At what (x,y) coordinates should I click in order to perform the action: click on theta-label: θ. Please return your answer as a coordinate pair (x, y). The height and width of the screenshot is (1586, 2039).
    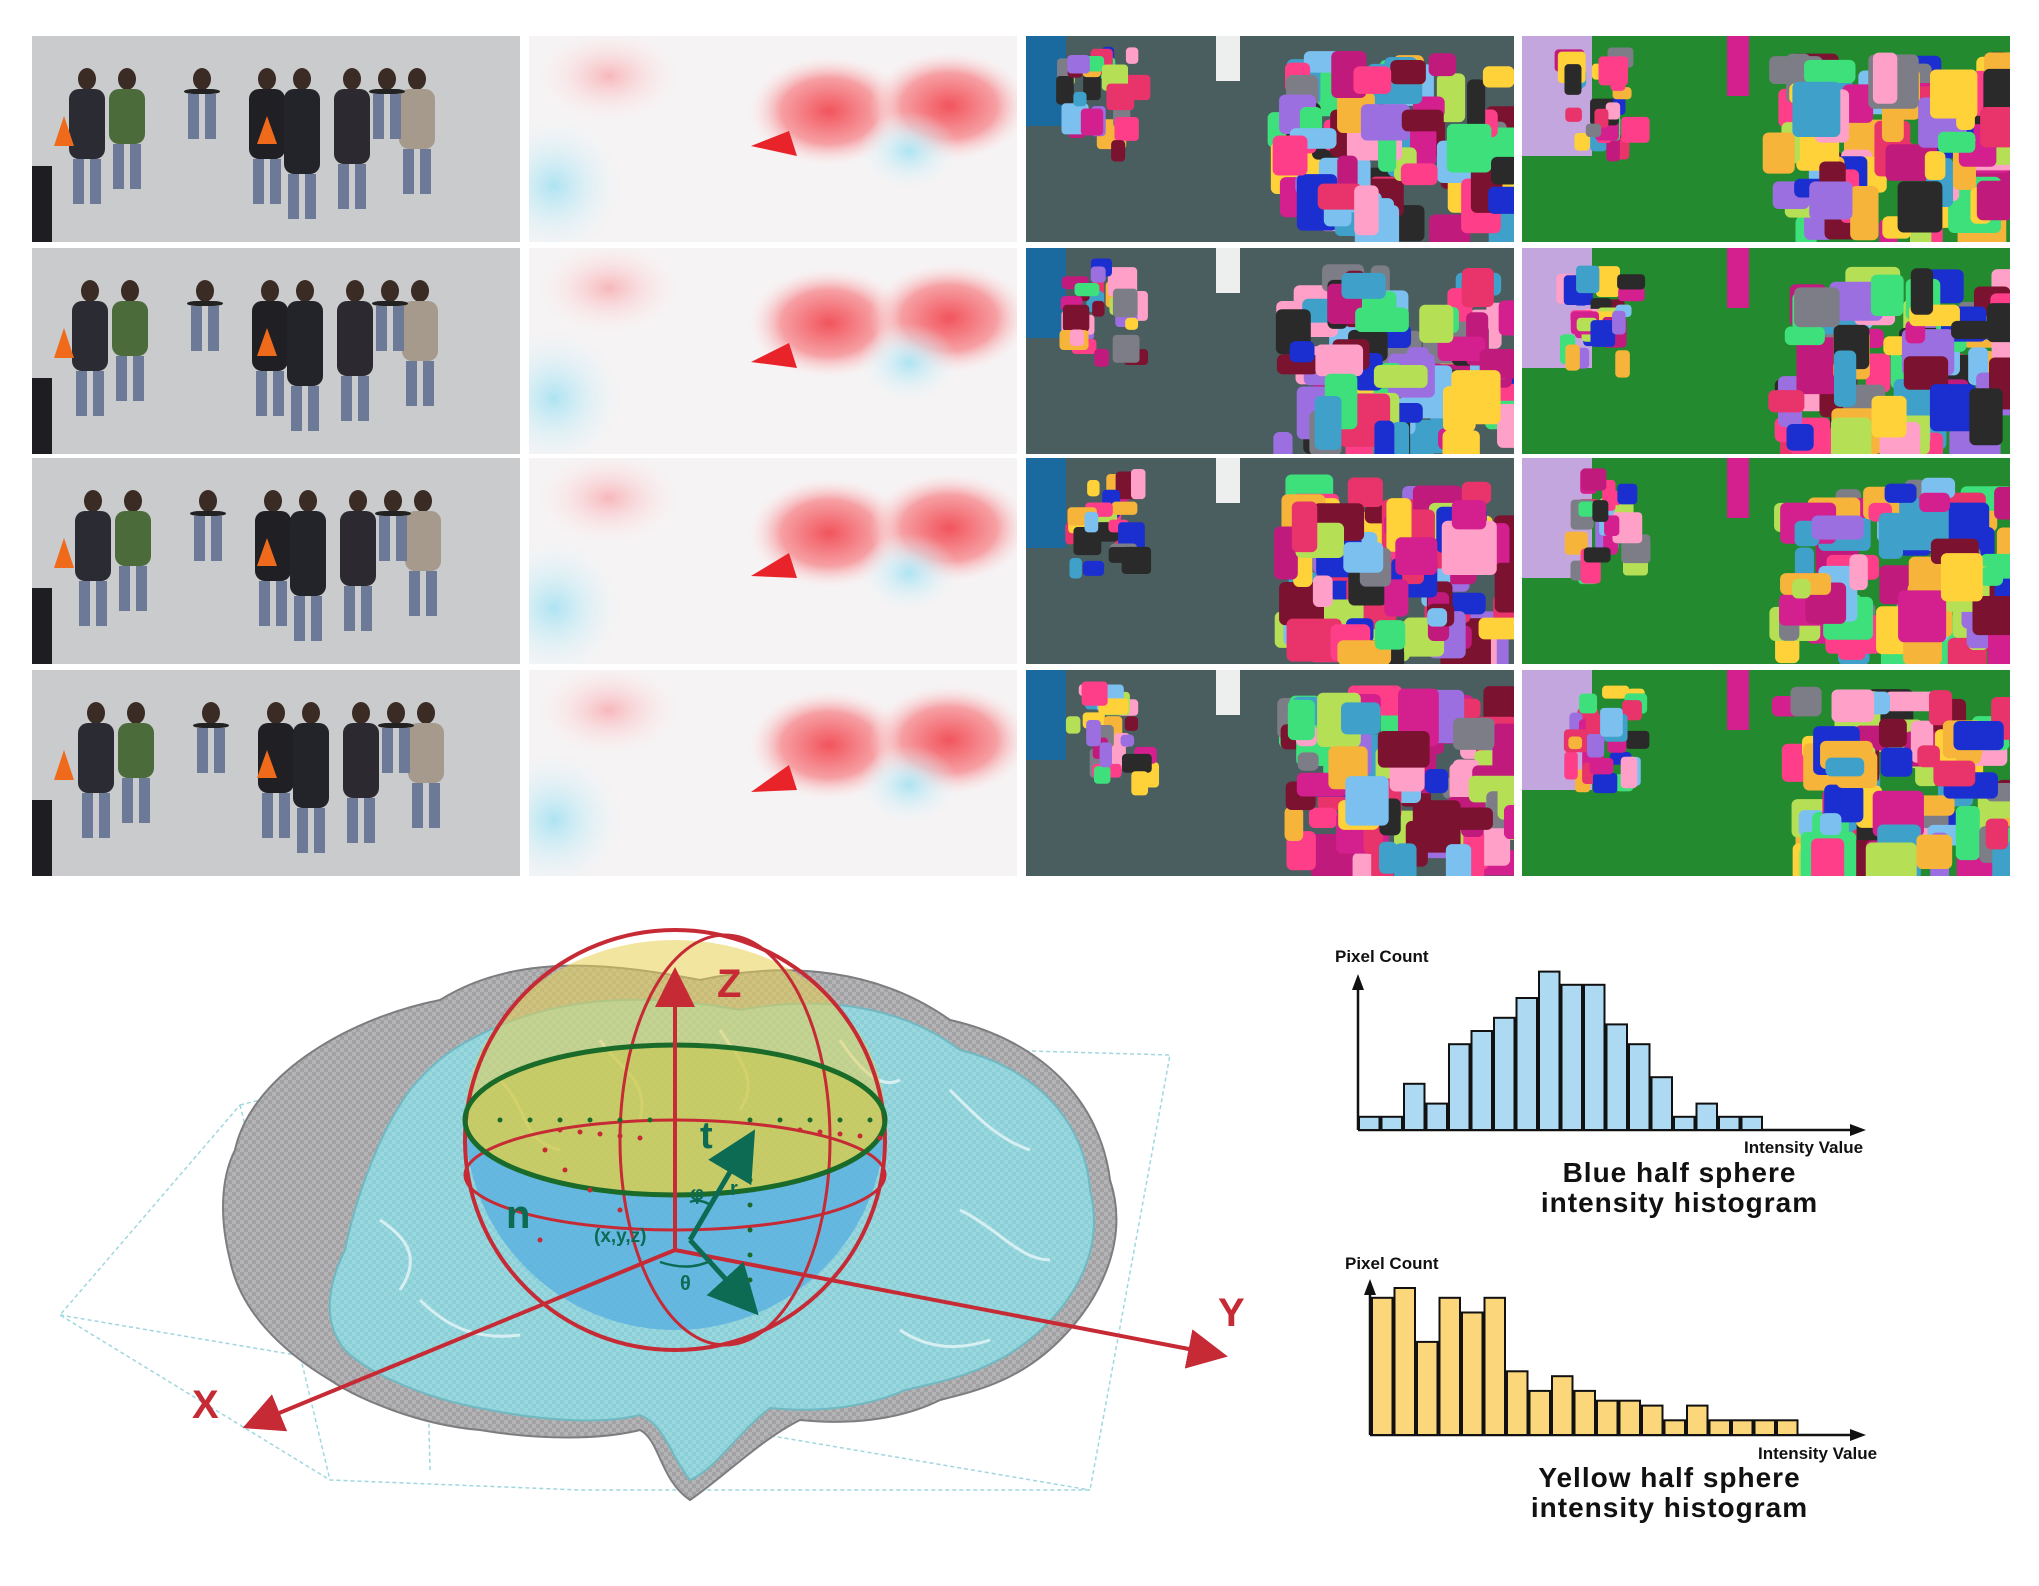
    Looking at the image, I should click on (685, 1284).